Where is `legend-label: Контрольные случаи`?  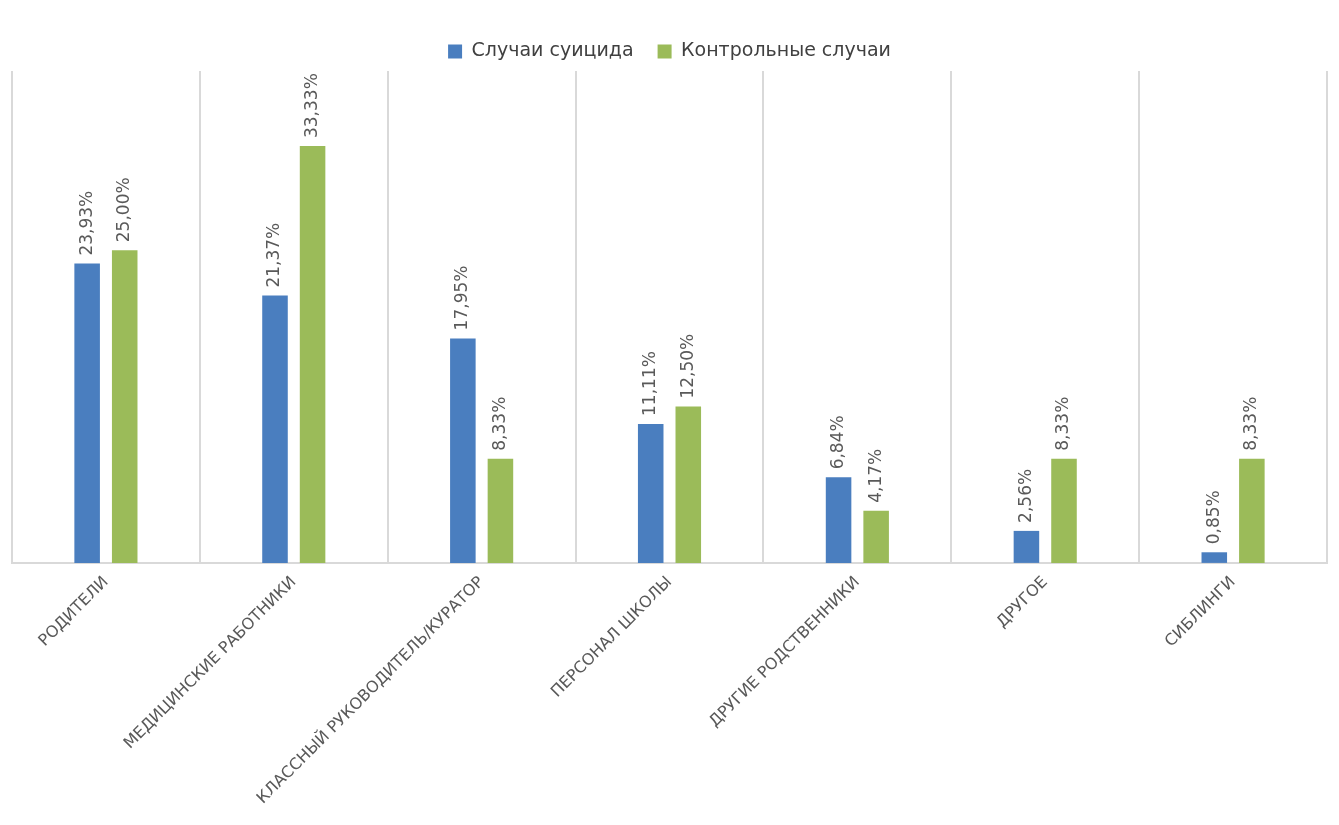
legend-label: Контрольные случаи is located at coordinates (786, 49).